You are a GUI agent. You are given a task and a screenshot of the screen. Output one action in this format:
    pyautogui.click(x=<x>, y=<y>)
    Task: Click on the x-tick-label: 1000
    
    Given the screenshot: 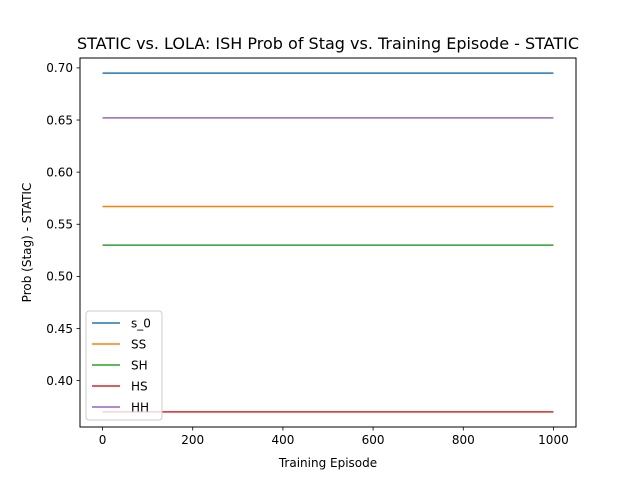 What is the action you would take?
    pyautogui.click(x=553, y=440)
    